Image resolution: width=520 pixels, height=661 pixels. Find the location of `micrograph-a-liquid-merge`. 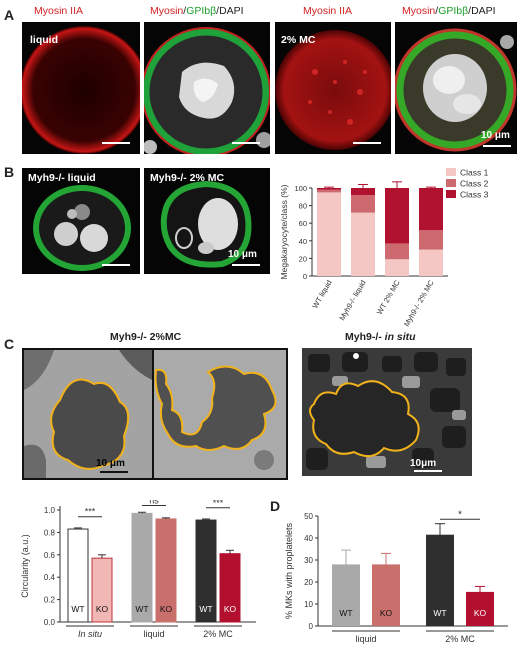

micrograph-a-liquid-merge is located at coordinates (207, 88).